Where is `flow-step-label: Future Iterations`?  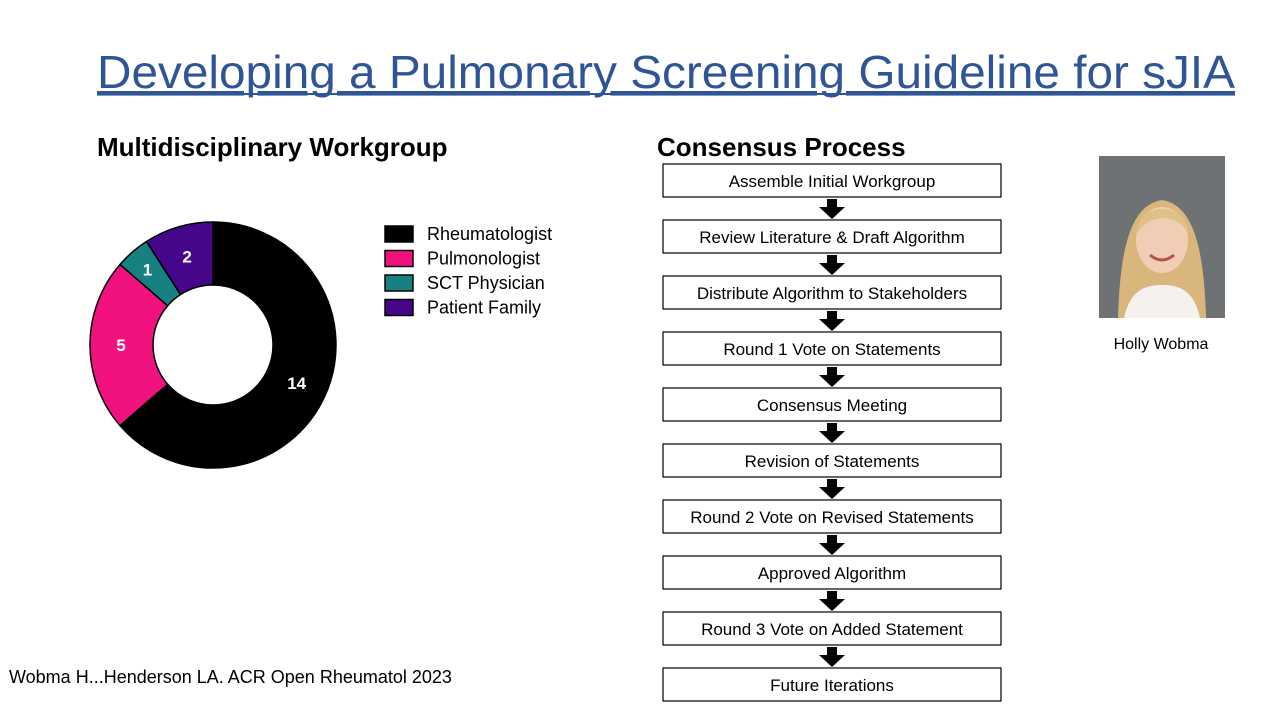 flow-step-label: Future Iterations is located at coordinates (832, 685).